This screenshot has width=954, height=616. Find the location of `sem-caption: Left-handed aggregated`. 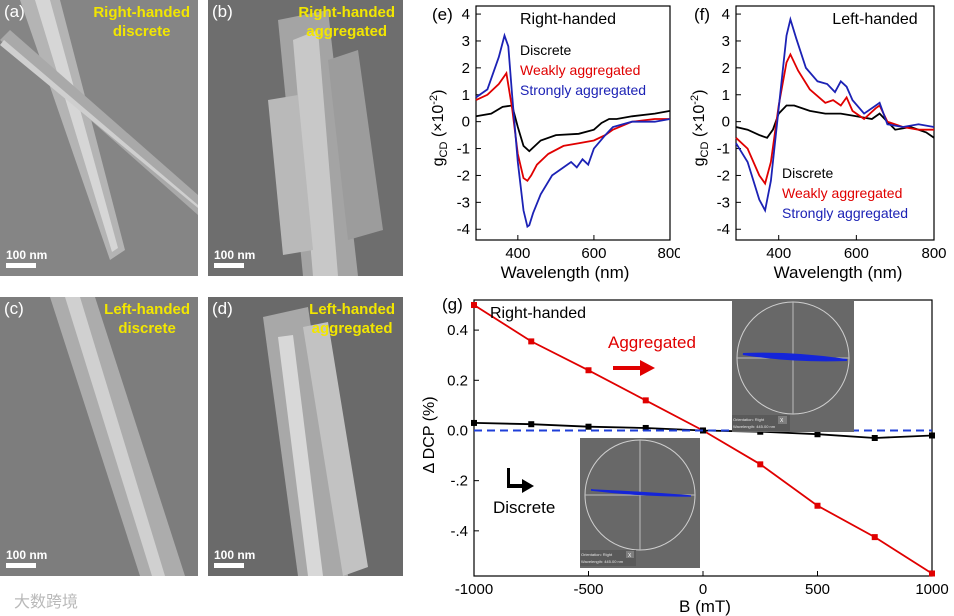

sem-caption: Left-handed aggregated is located at coordinates (352, 319).